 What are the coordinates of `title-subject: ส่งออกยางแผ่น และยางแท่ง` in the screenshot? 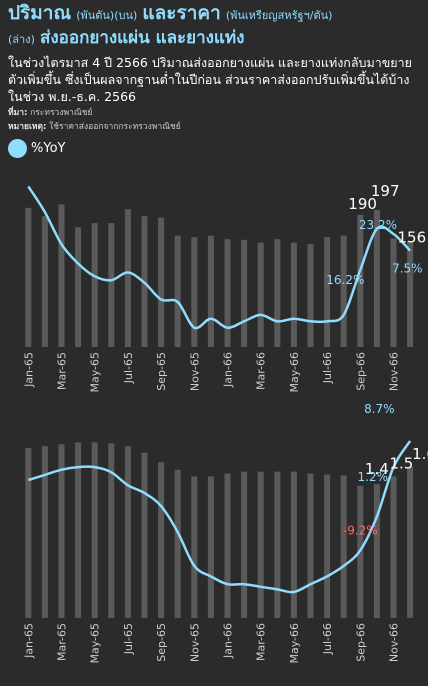 It's located at (142, 38).